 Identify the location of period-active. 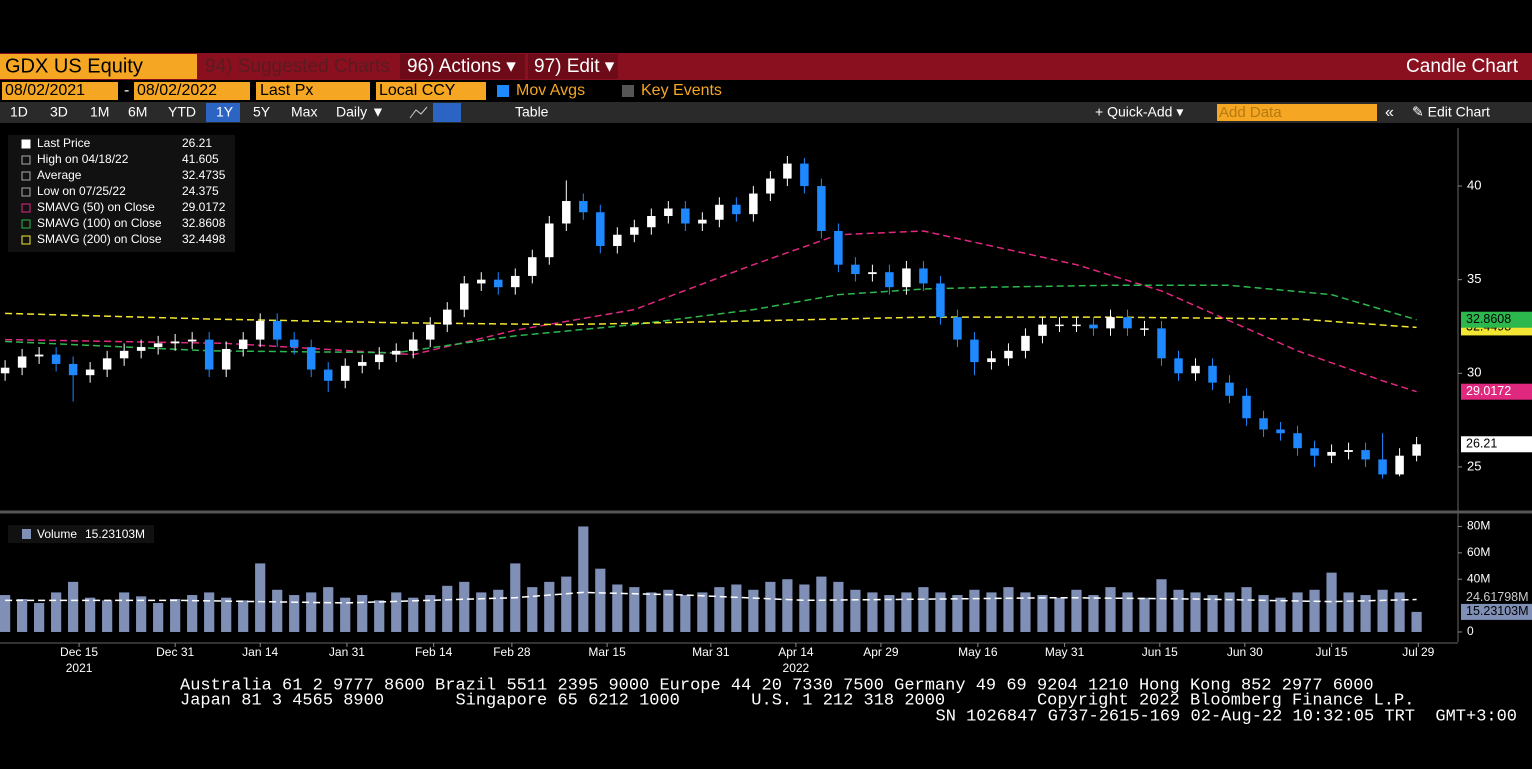
(223, 112).